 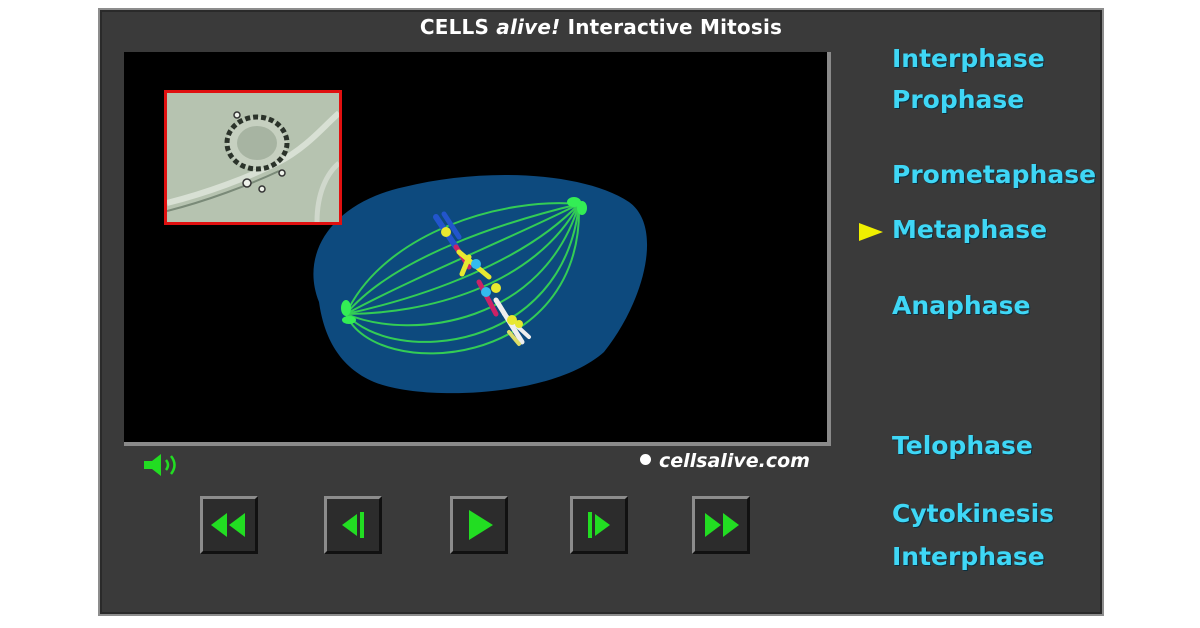 I want to click on phase-link-anaphase: Anaphase, so click(x=961, y=305).